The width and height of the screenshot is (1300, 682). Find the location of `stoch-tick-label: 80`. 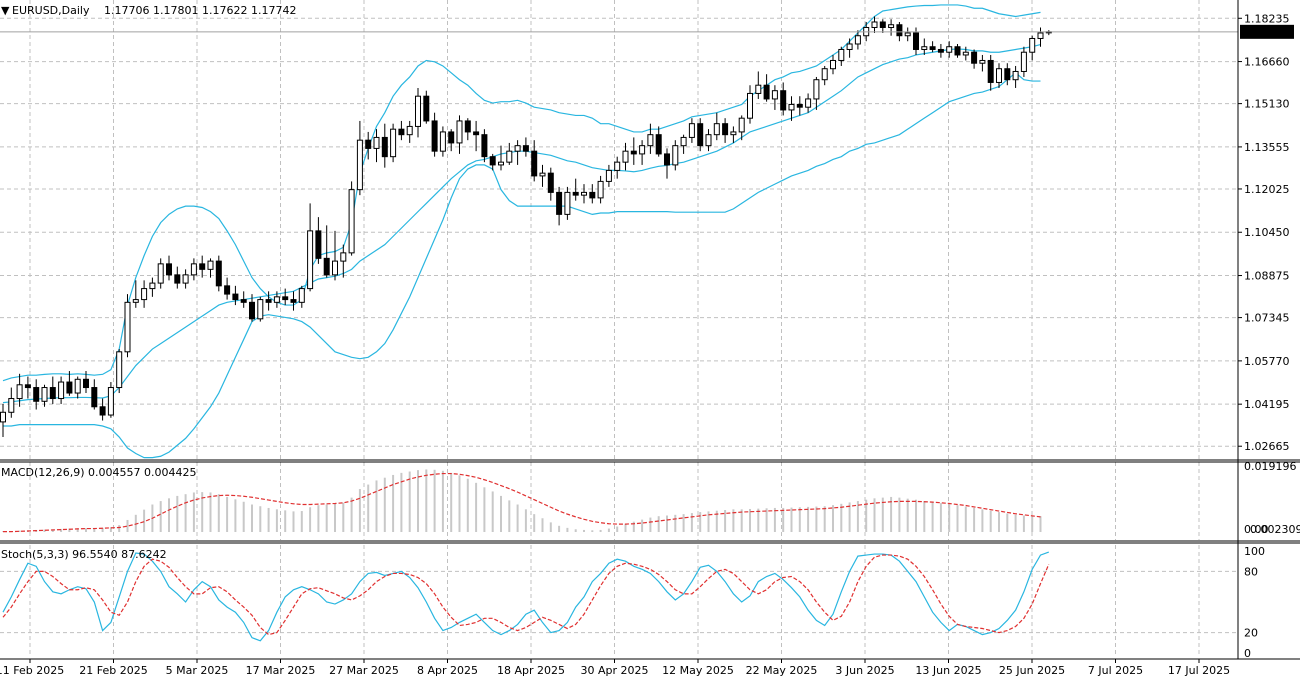

stoch-tick-label: 80 is located at coordinates (1251, 571).